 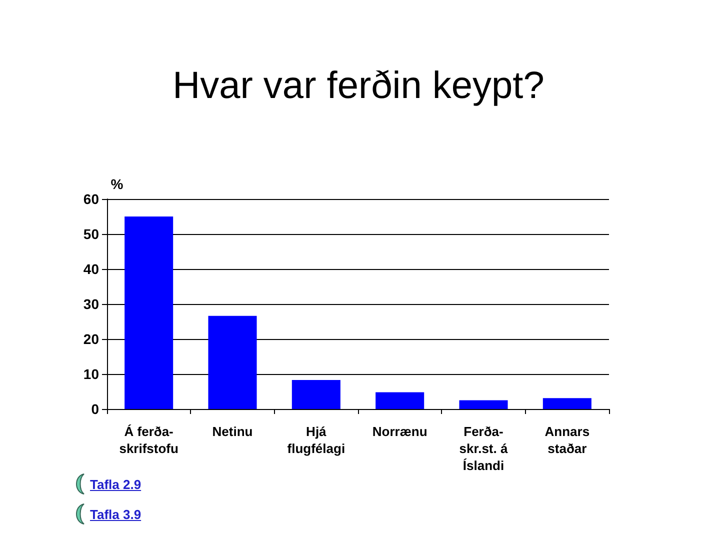 What do you see at coordinates (91, 199) in the screenshot?
I see `y-tick-label: 60` at bounding box center [91, 199].